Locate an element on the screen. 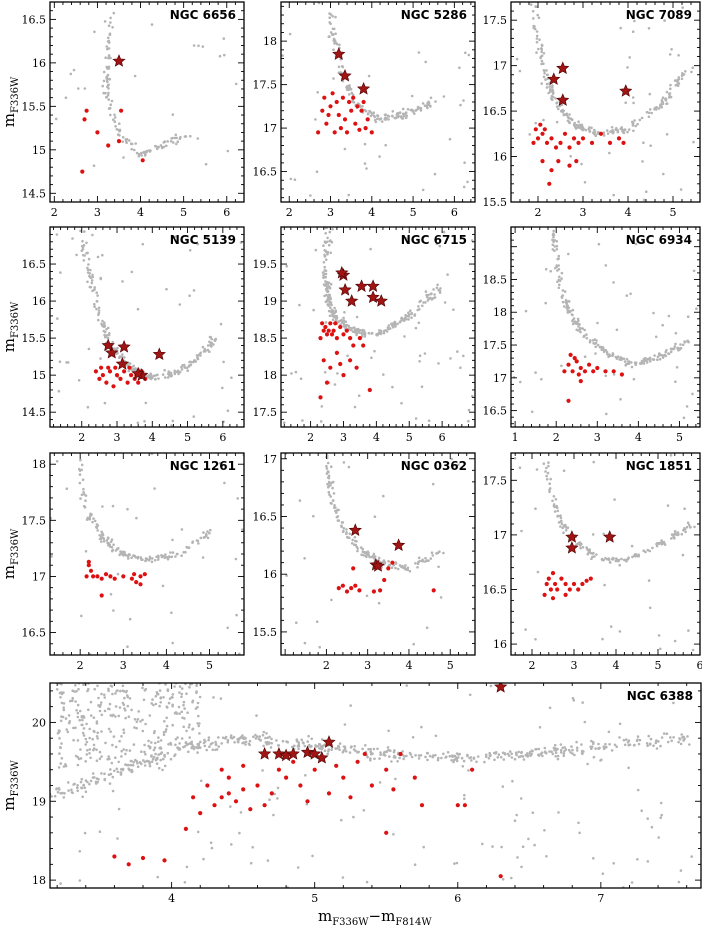 Image resolution: width=702 pixels, height=927 pixels. y-axis-label-m: m is located at coordinates (9, 804).